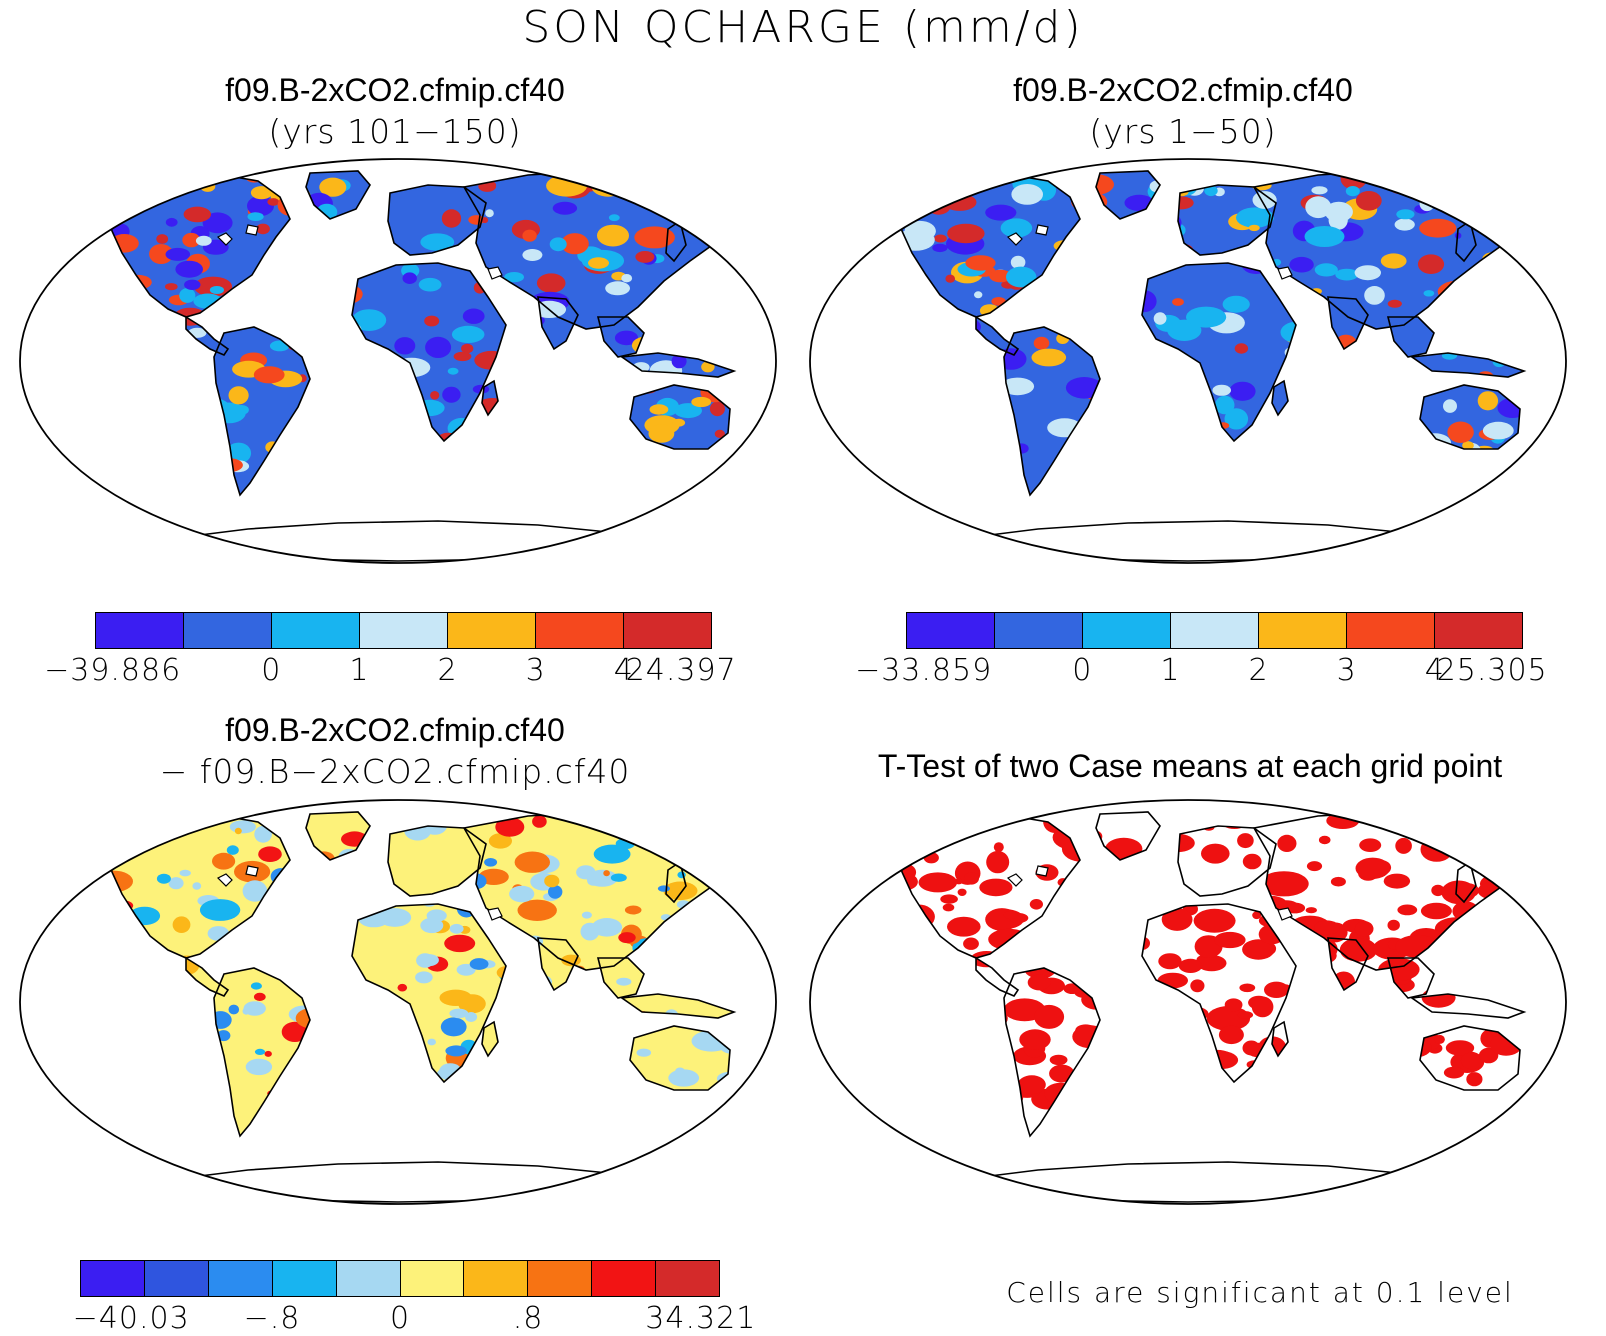 The width and height of the screenshot is (1606, 1336). I want to click on map-panel2, so click(1188, 361).